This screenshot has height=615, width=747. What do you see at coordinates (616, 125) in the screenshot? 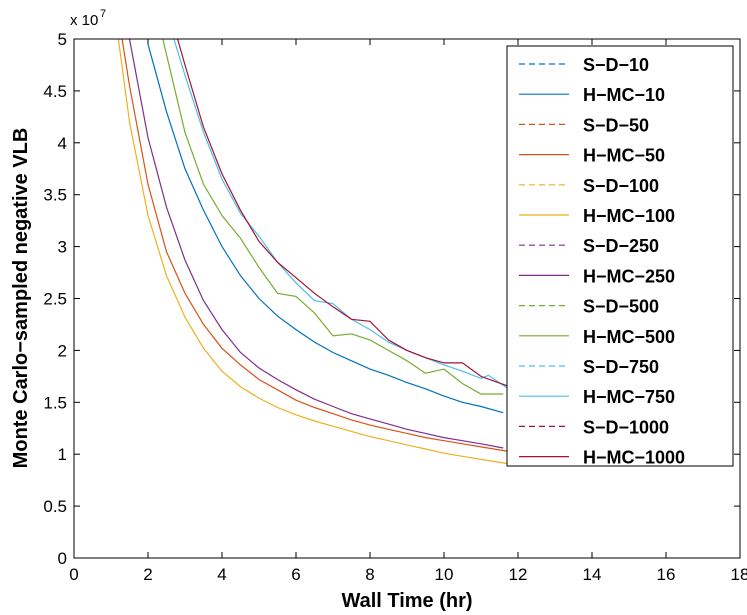
I see `legend-label-2: S−D−50` at bounding box center [616, 125].